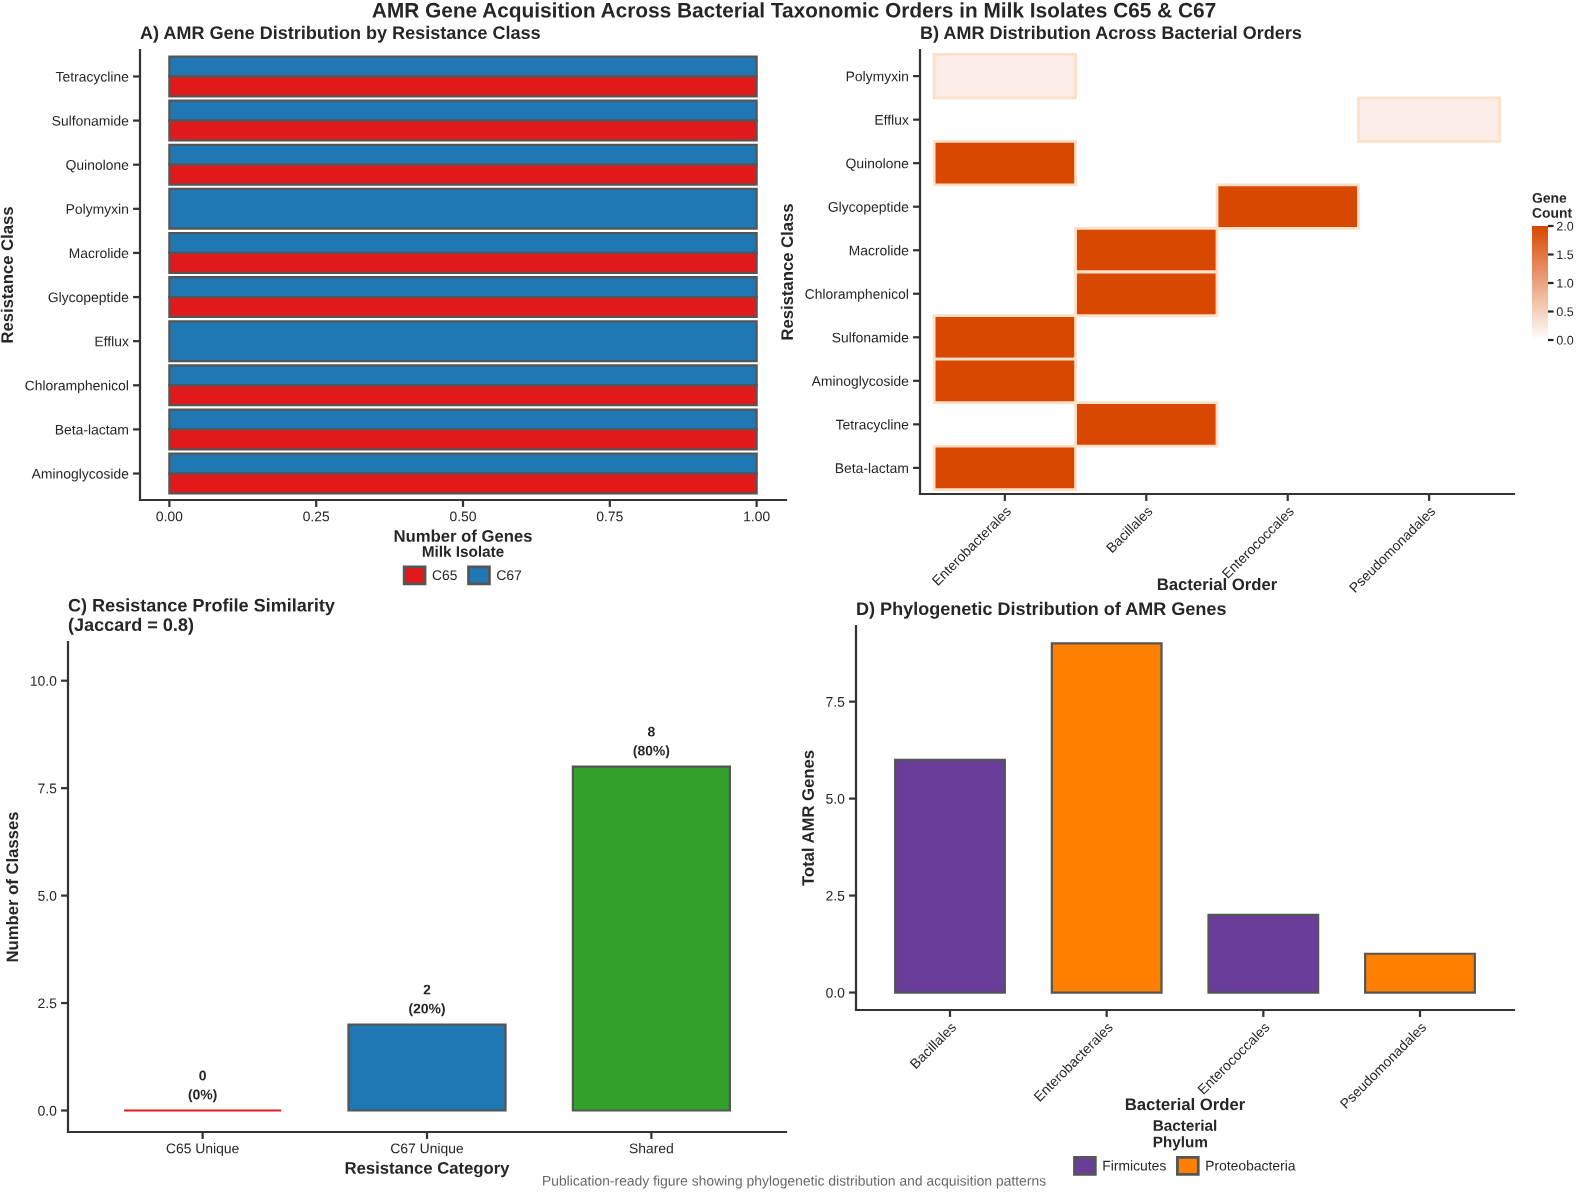 The height and width of the screenshot is (1194, 1588). What do you see at coordinates (463, 535) in the screenshot?
I see `x-axis-title: Number of Genes` at bounding box center [463, 535].